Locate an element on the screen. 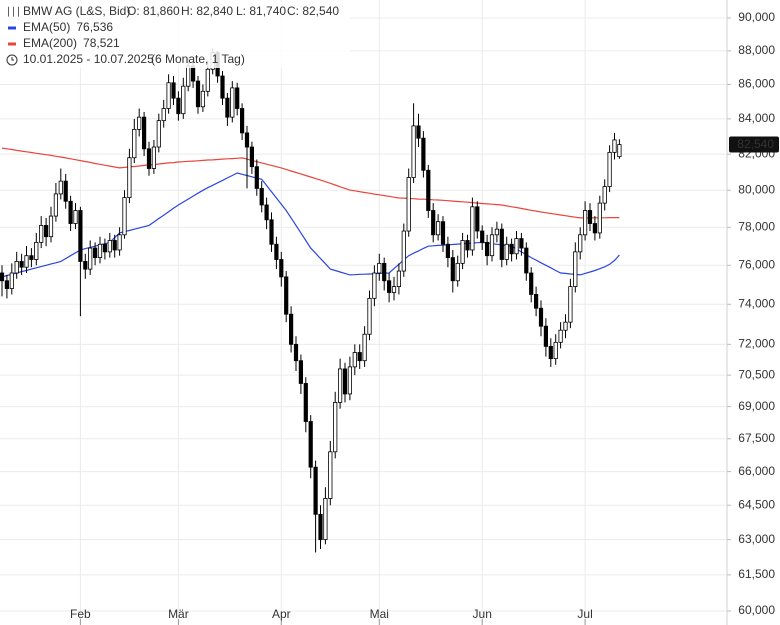 This screenshot has width=780, height=625. y-tick-label: 61,500 is located at coordinates (756, 574).